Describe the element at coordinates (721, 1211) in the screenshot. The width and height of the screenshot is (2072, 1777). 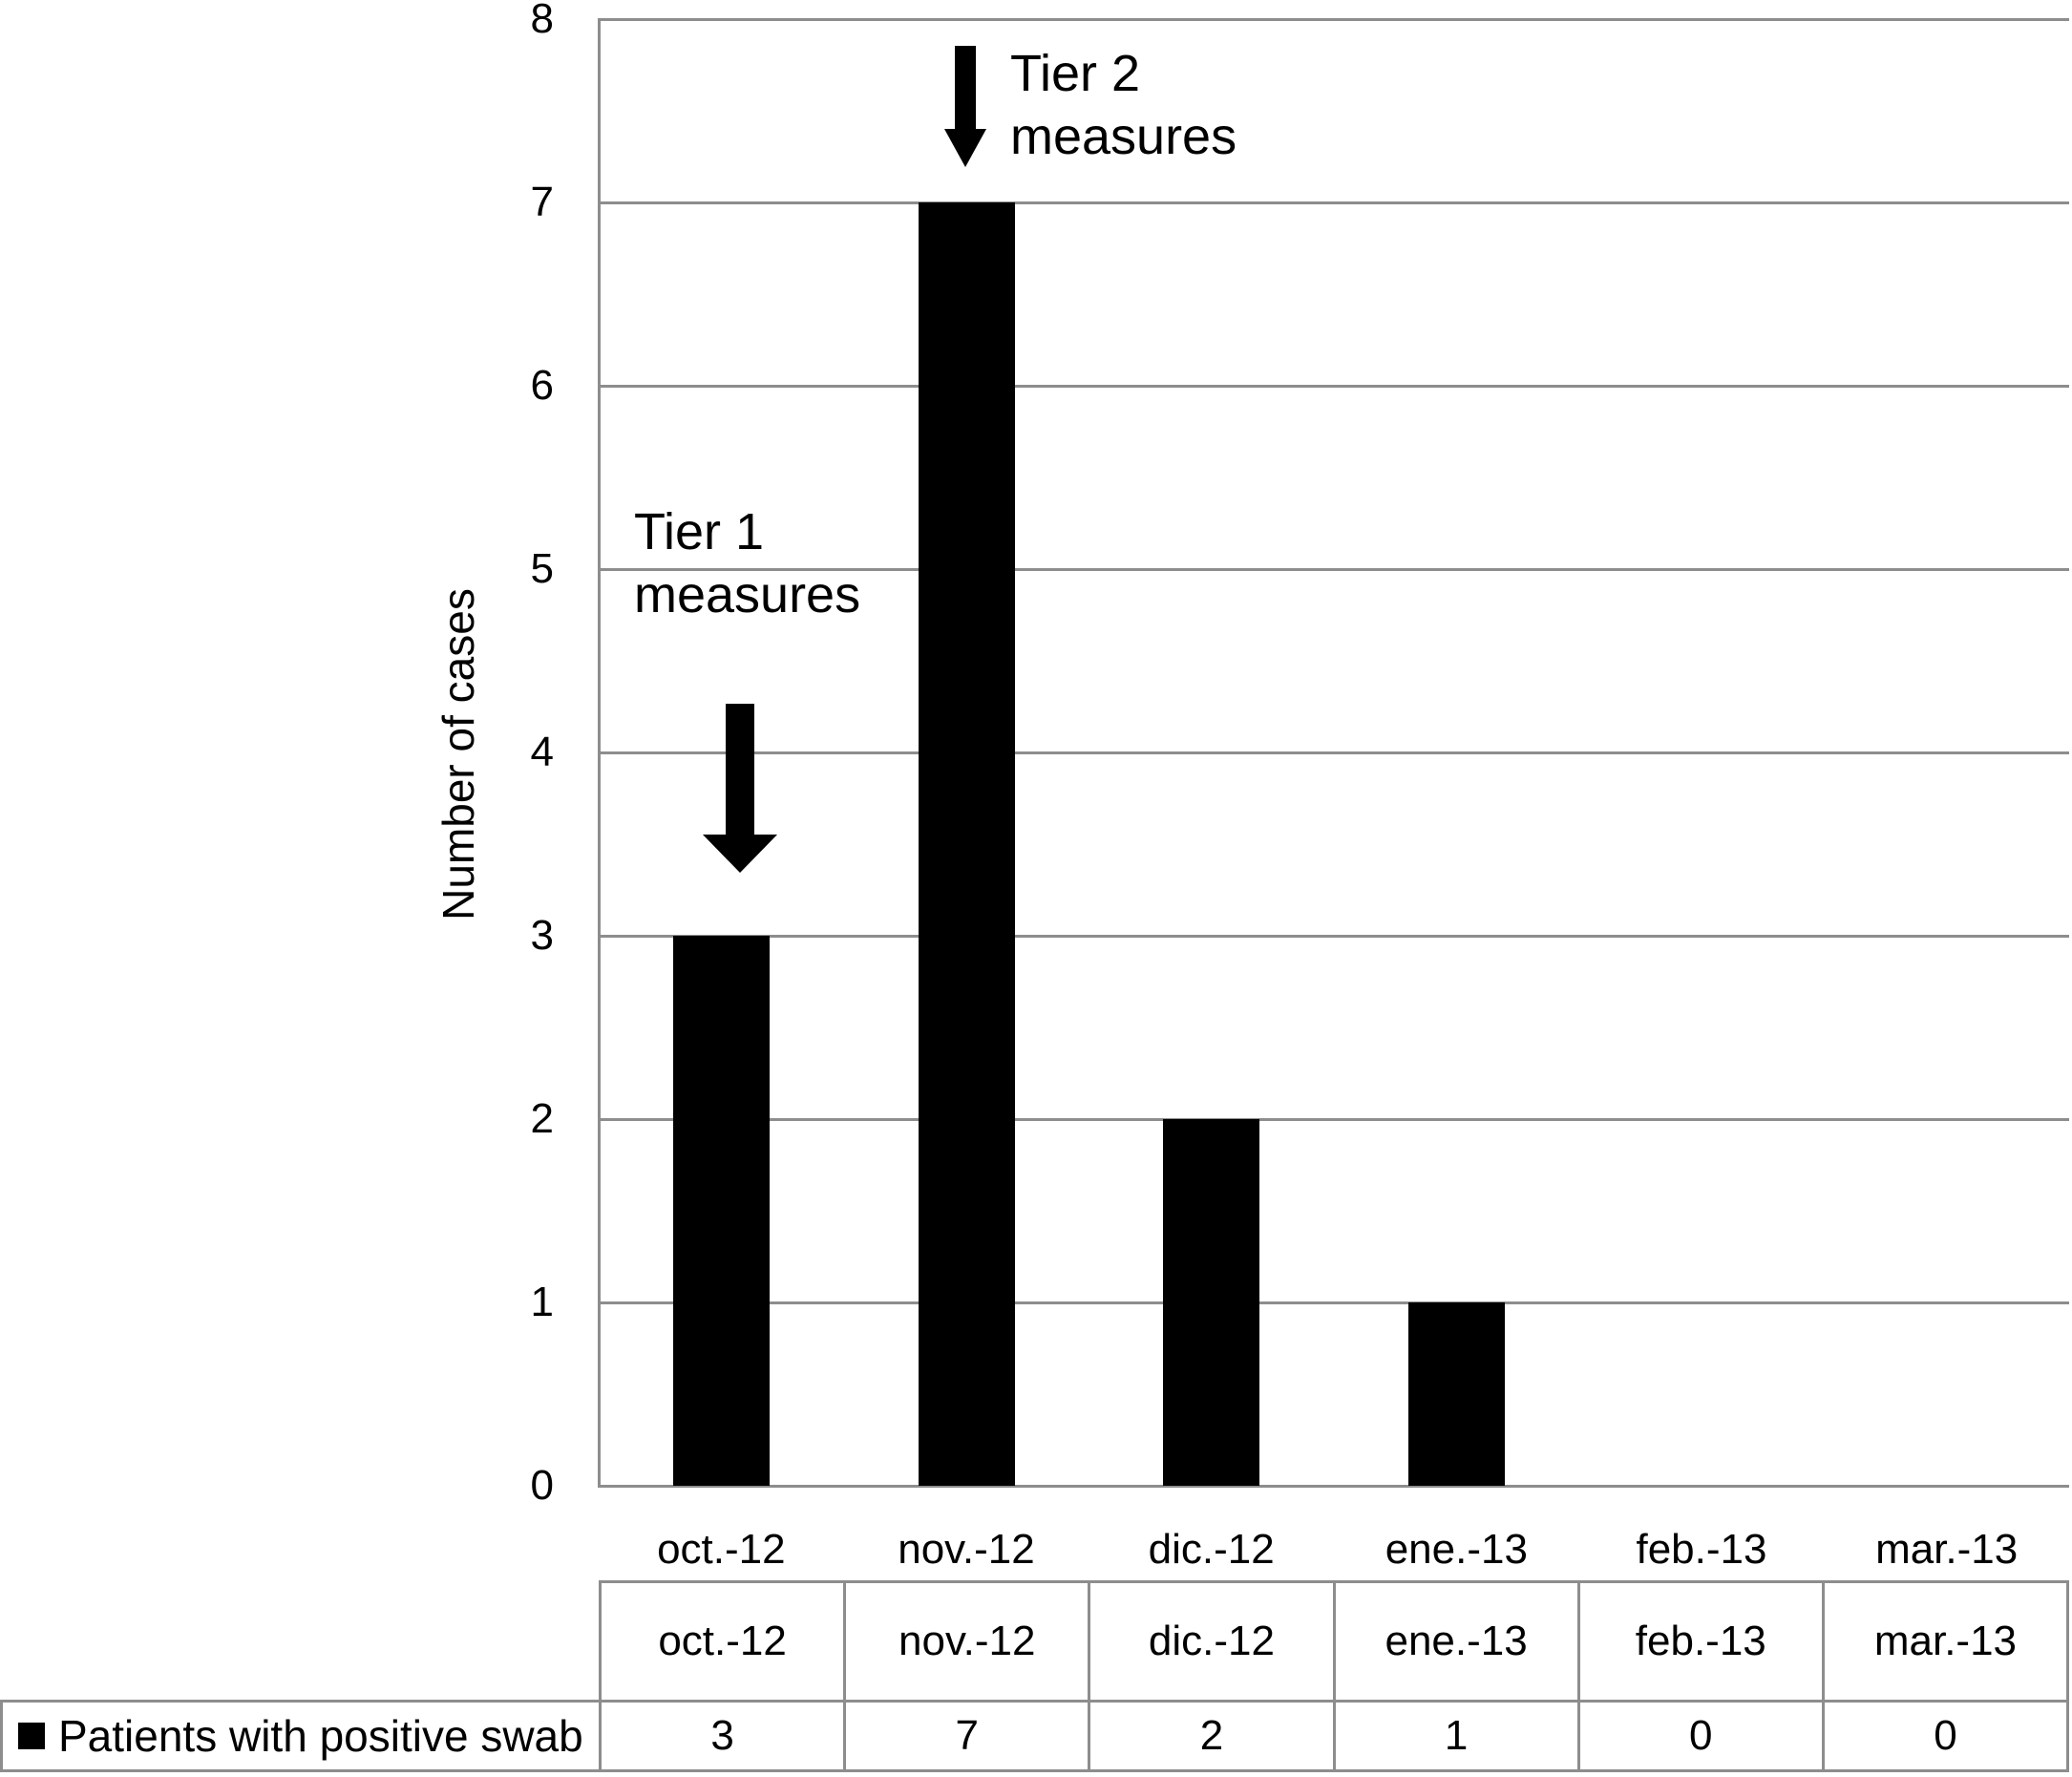
I see `bar-oct.-12` at that location.